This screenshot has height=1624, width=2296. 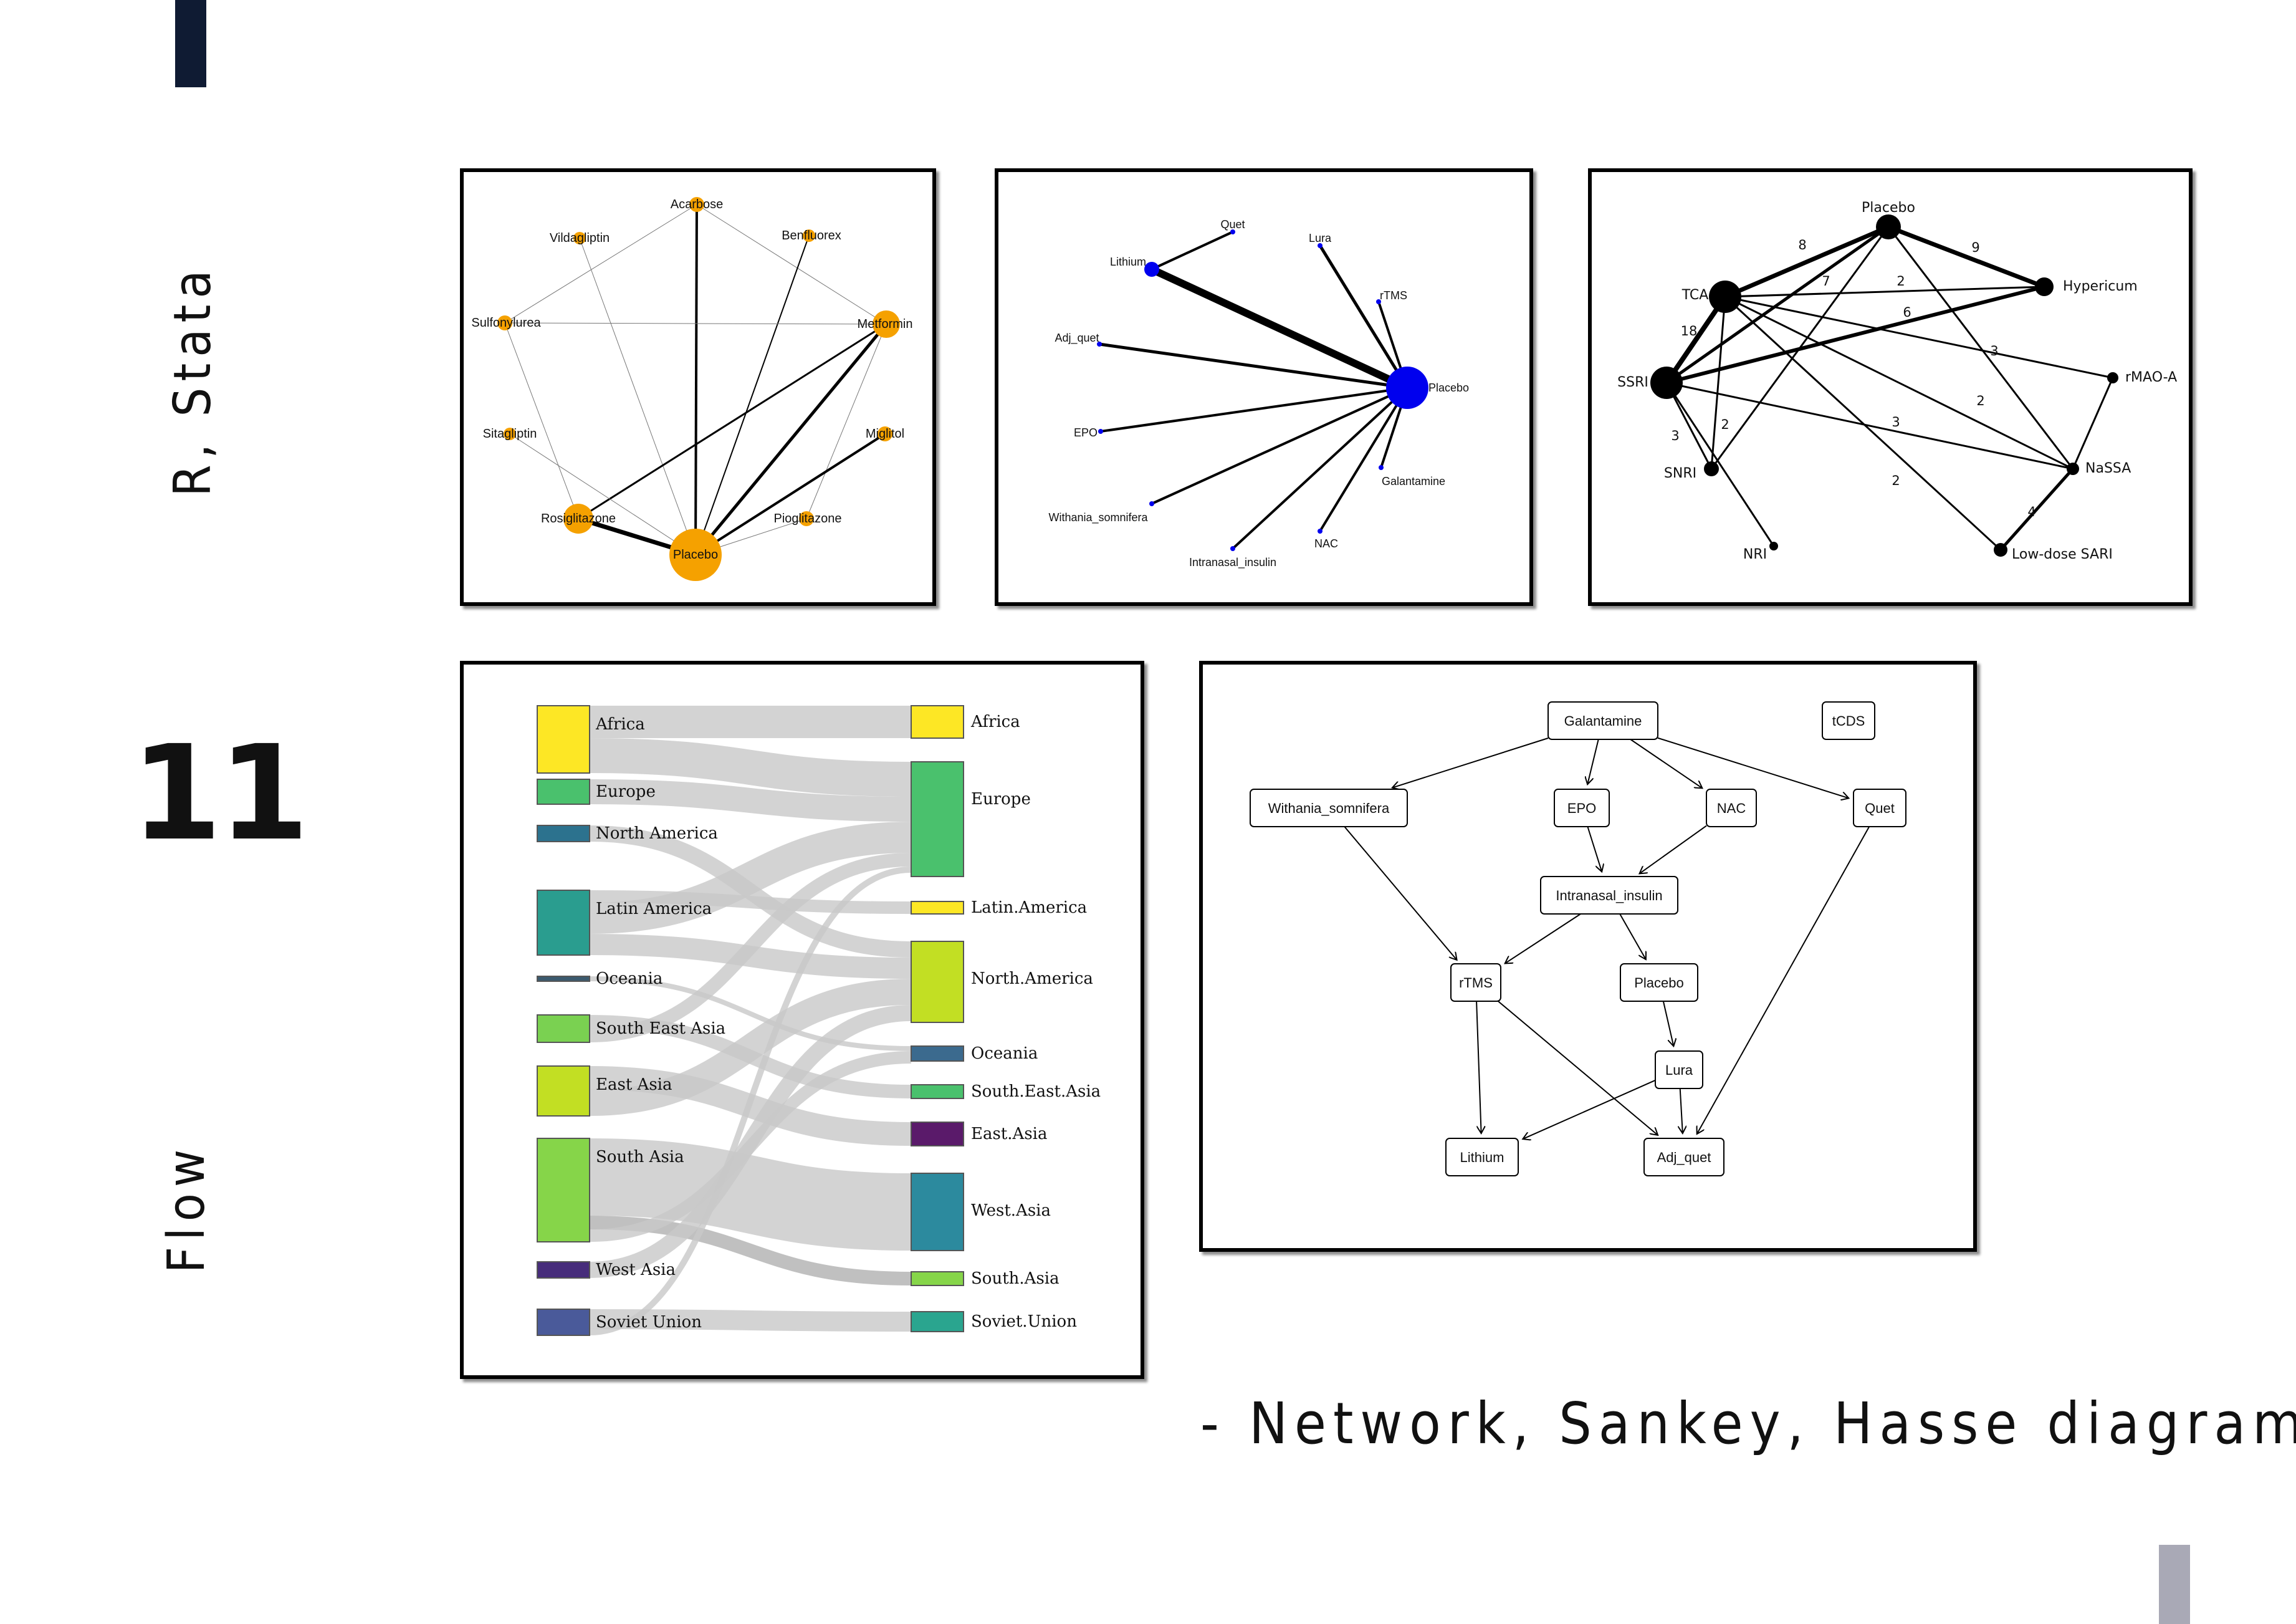 What do you see at coordinates (1321, 238) in the screenshot?
I see `network-node-label: Lura` at bounding box center [1321, 238].